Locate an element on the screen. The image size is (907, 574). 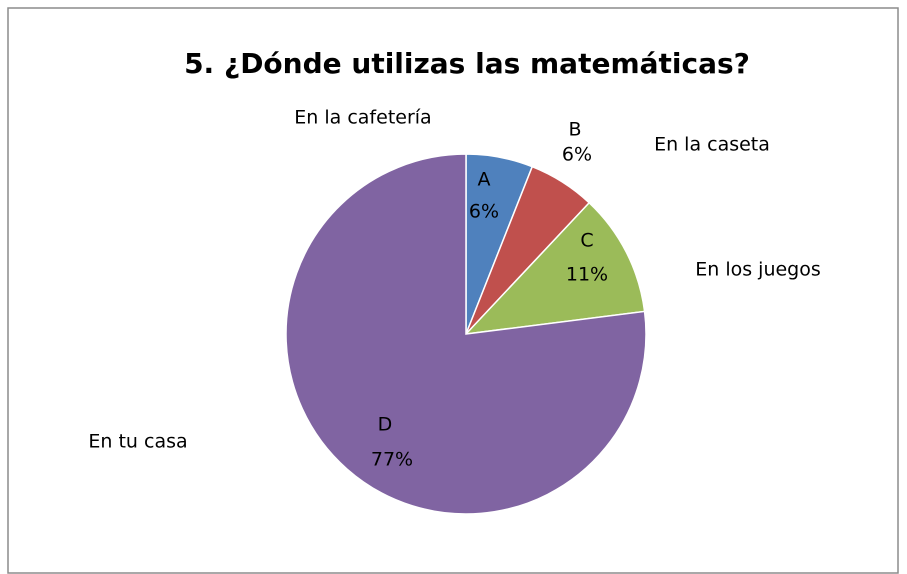
slice-category-label: B is located at coordinates (574, 130).